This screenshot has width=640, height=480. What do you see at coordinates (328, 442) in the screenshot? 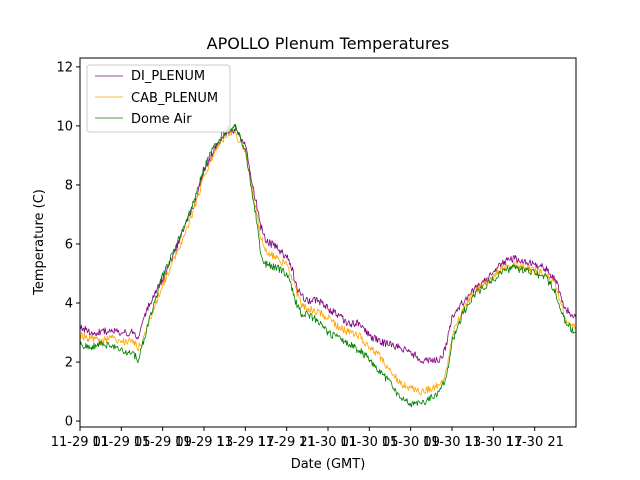
I see `x-tick-label-11-30-01: 11-30 01` at bounding box center [328, 442].